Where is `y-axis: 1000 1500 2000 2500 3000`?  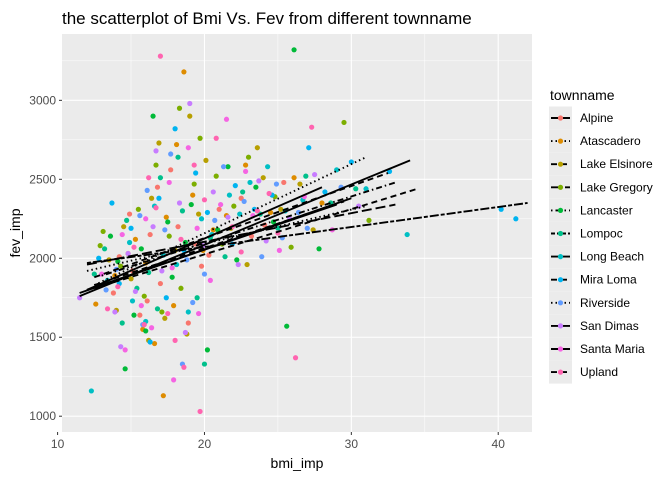
y-axis: 1000 1500 2000 2500 3000 is located at coordinates (45, 258).